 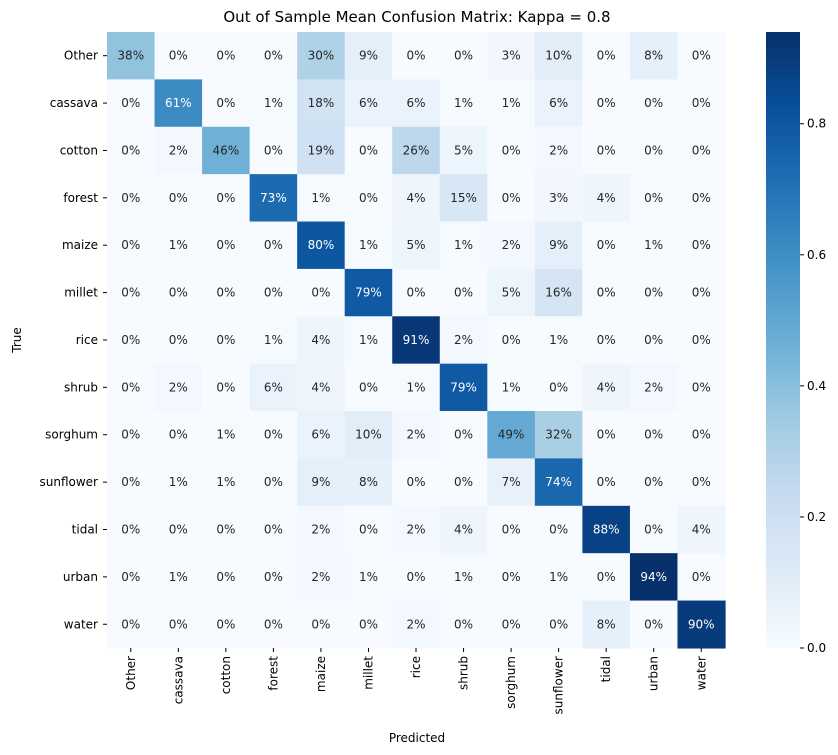 What do you see at coordinates (80, 577) in the screenshot?
I see `y-tick-label: urban` at bounding box center [80, 577].